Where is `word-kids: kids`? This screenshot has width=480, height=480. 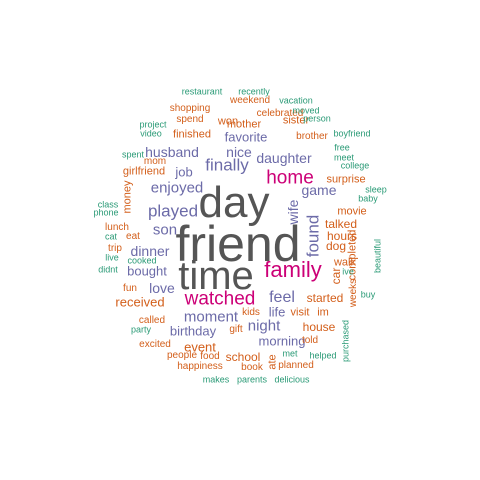
word-kids: kids is located at coordinates (251, 312).